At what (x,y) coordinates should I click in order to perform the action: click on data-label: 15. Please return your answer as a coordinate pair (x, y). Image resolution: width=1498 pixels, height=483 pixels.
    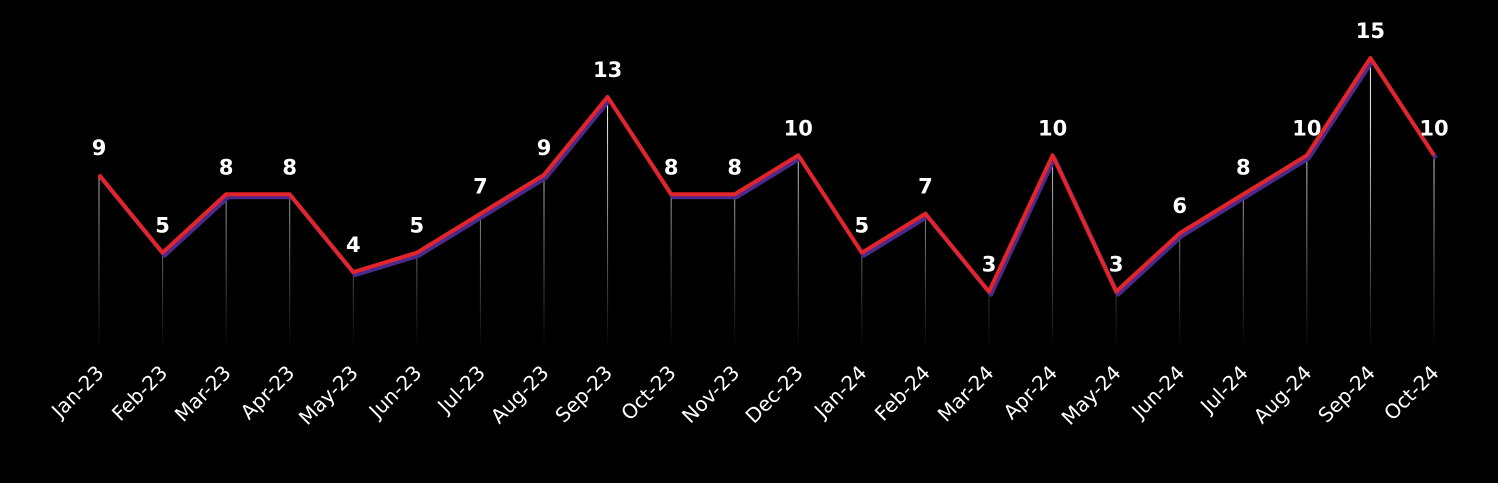
    Looking at the image, I should click on (1370, 31).